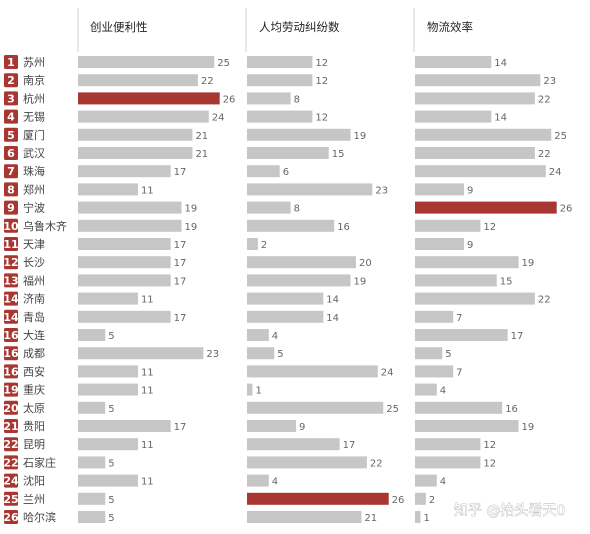 Image resolution: width=590 pixels, height=534 pixels. Describe the element at coordinates (34, 371) in the screenshot. I see `city-label: 西安` at that location.